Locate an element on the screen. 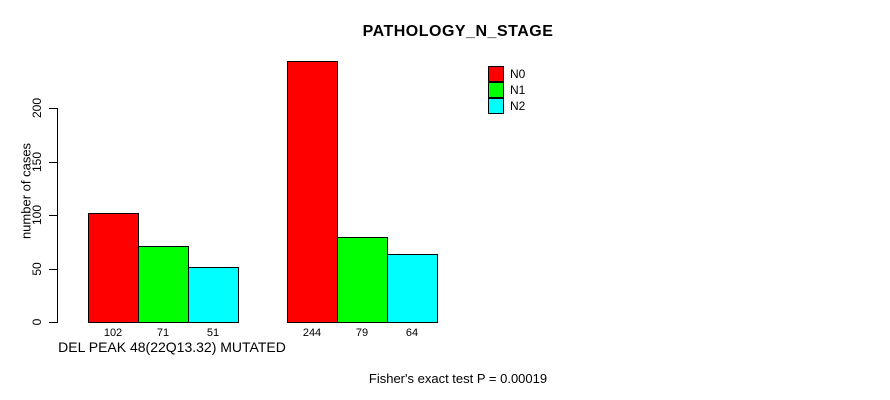 The height and width of the screenshot is (400, 890). legend-label: N2 is located at coordinates (518, 105).